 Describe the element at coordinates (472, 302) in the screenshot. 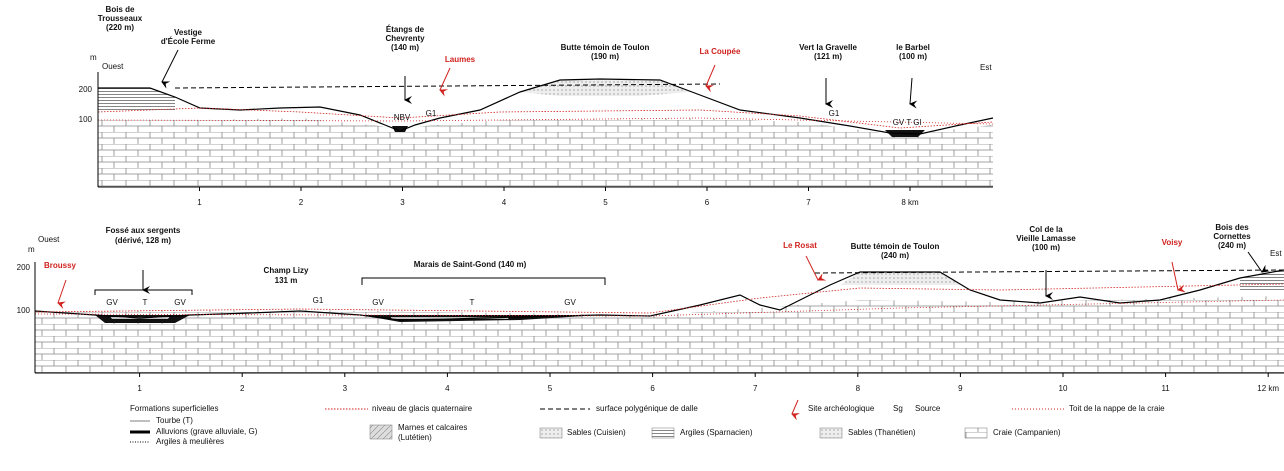

I see `mark: T` at that location.